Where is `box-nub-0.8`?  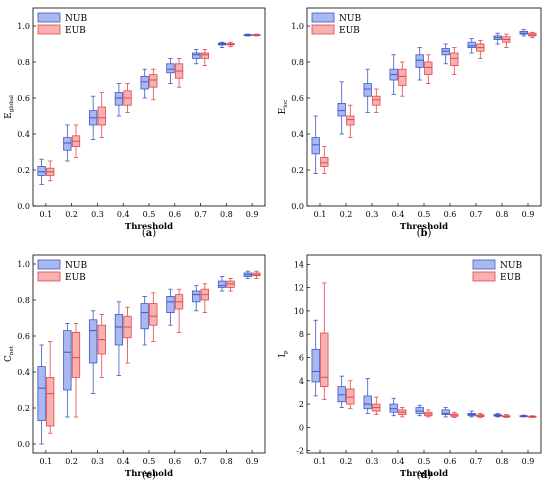
box-nub-0.8 is located at coordinates (222, 284).